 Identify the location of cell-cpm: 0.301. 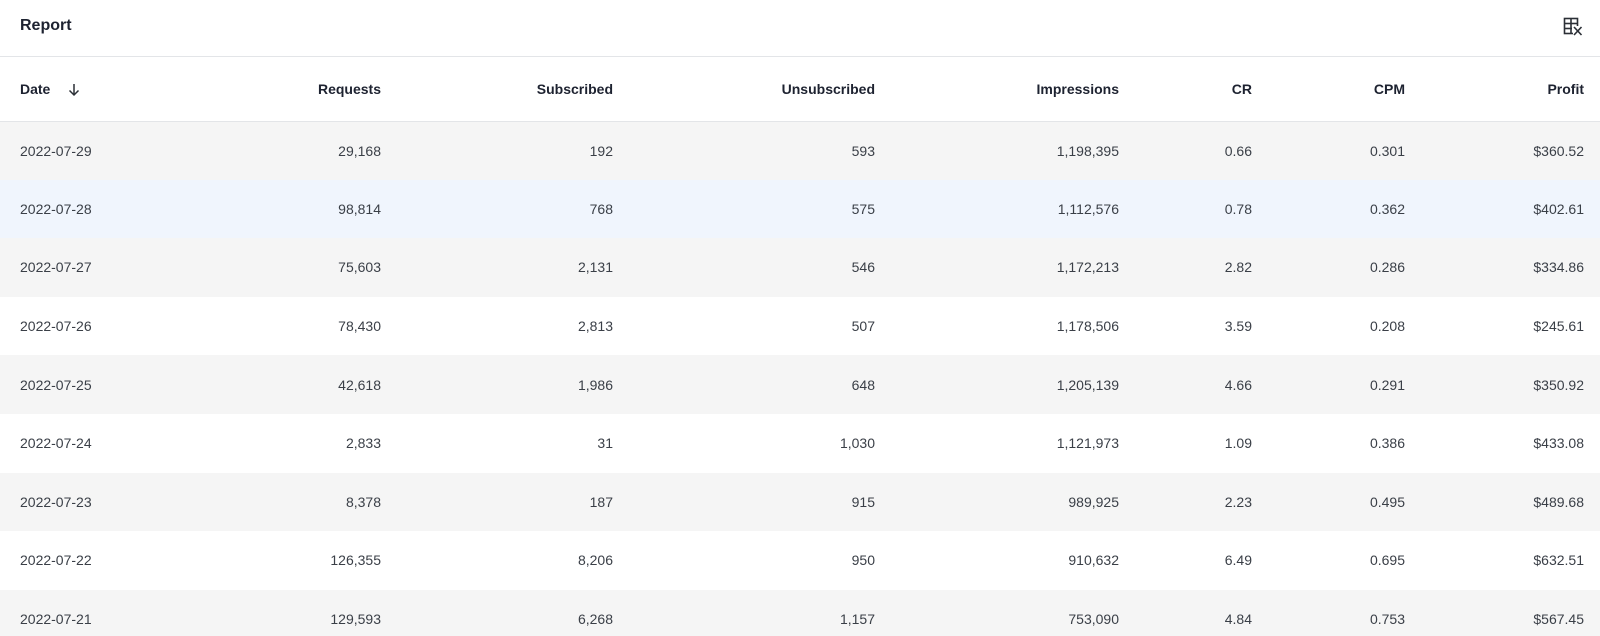
(1387, 150).